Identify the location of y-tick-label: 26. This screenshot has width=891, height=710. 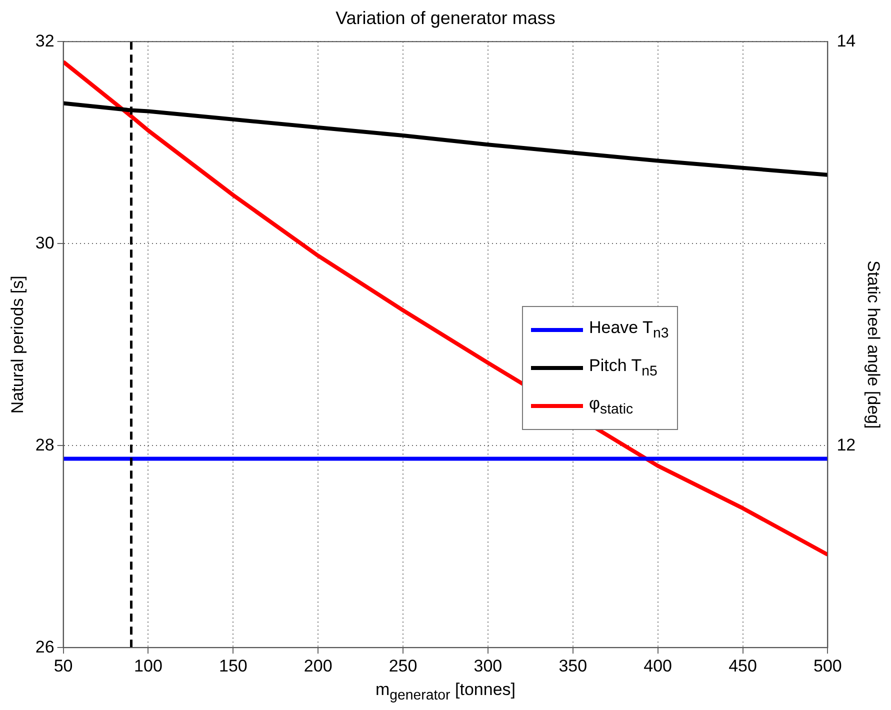
(44, 646).